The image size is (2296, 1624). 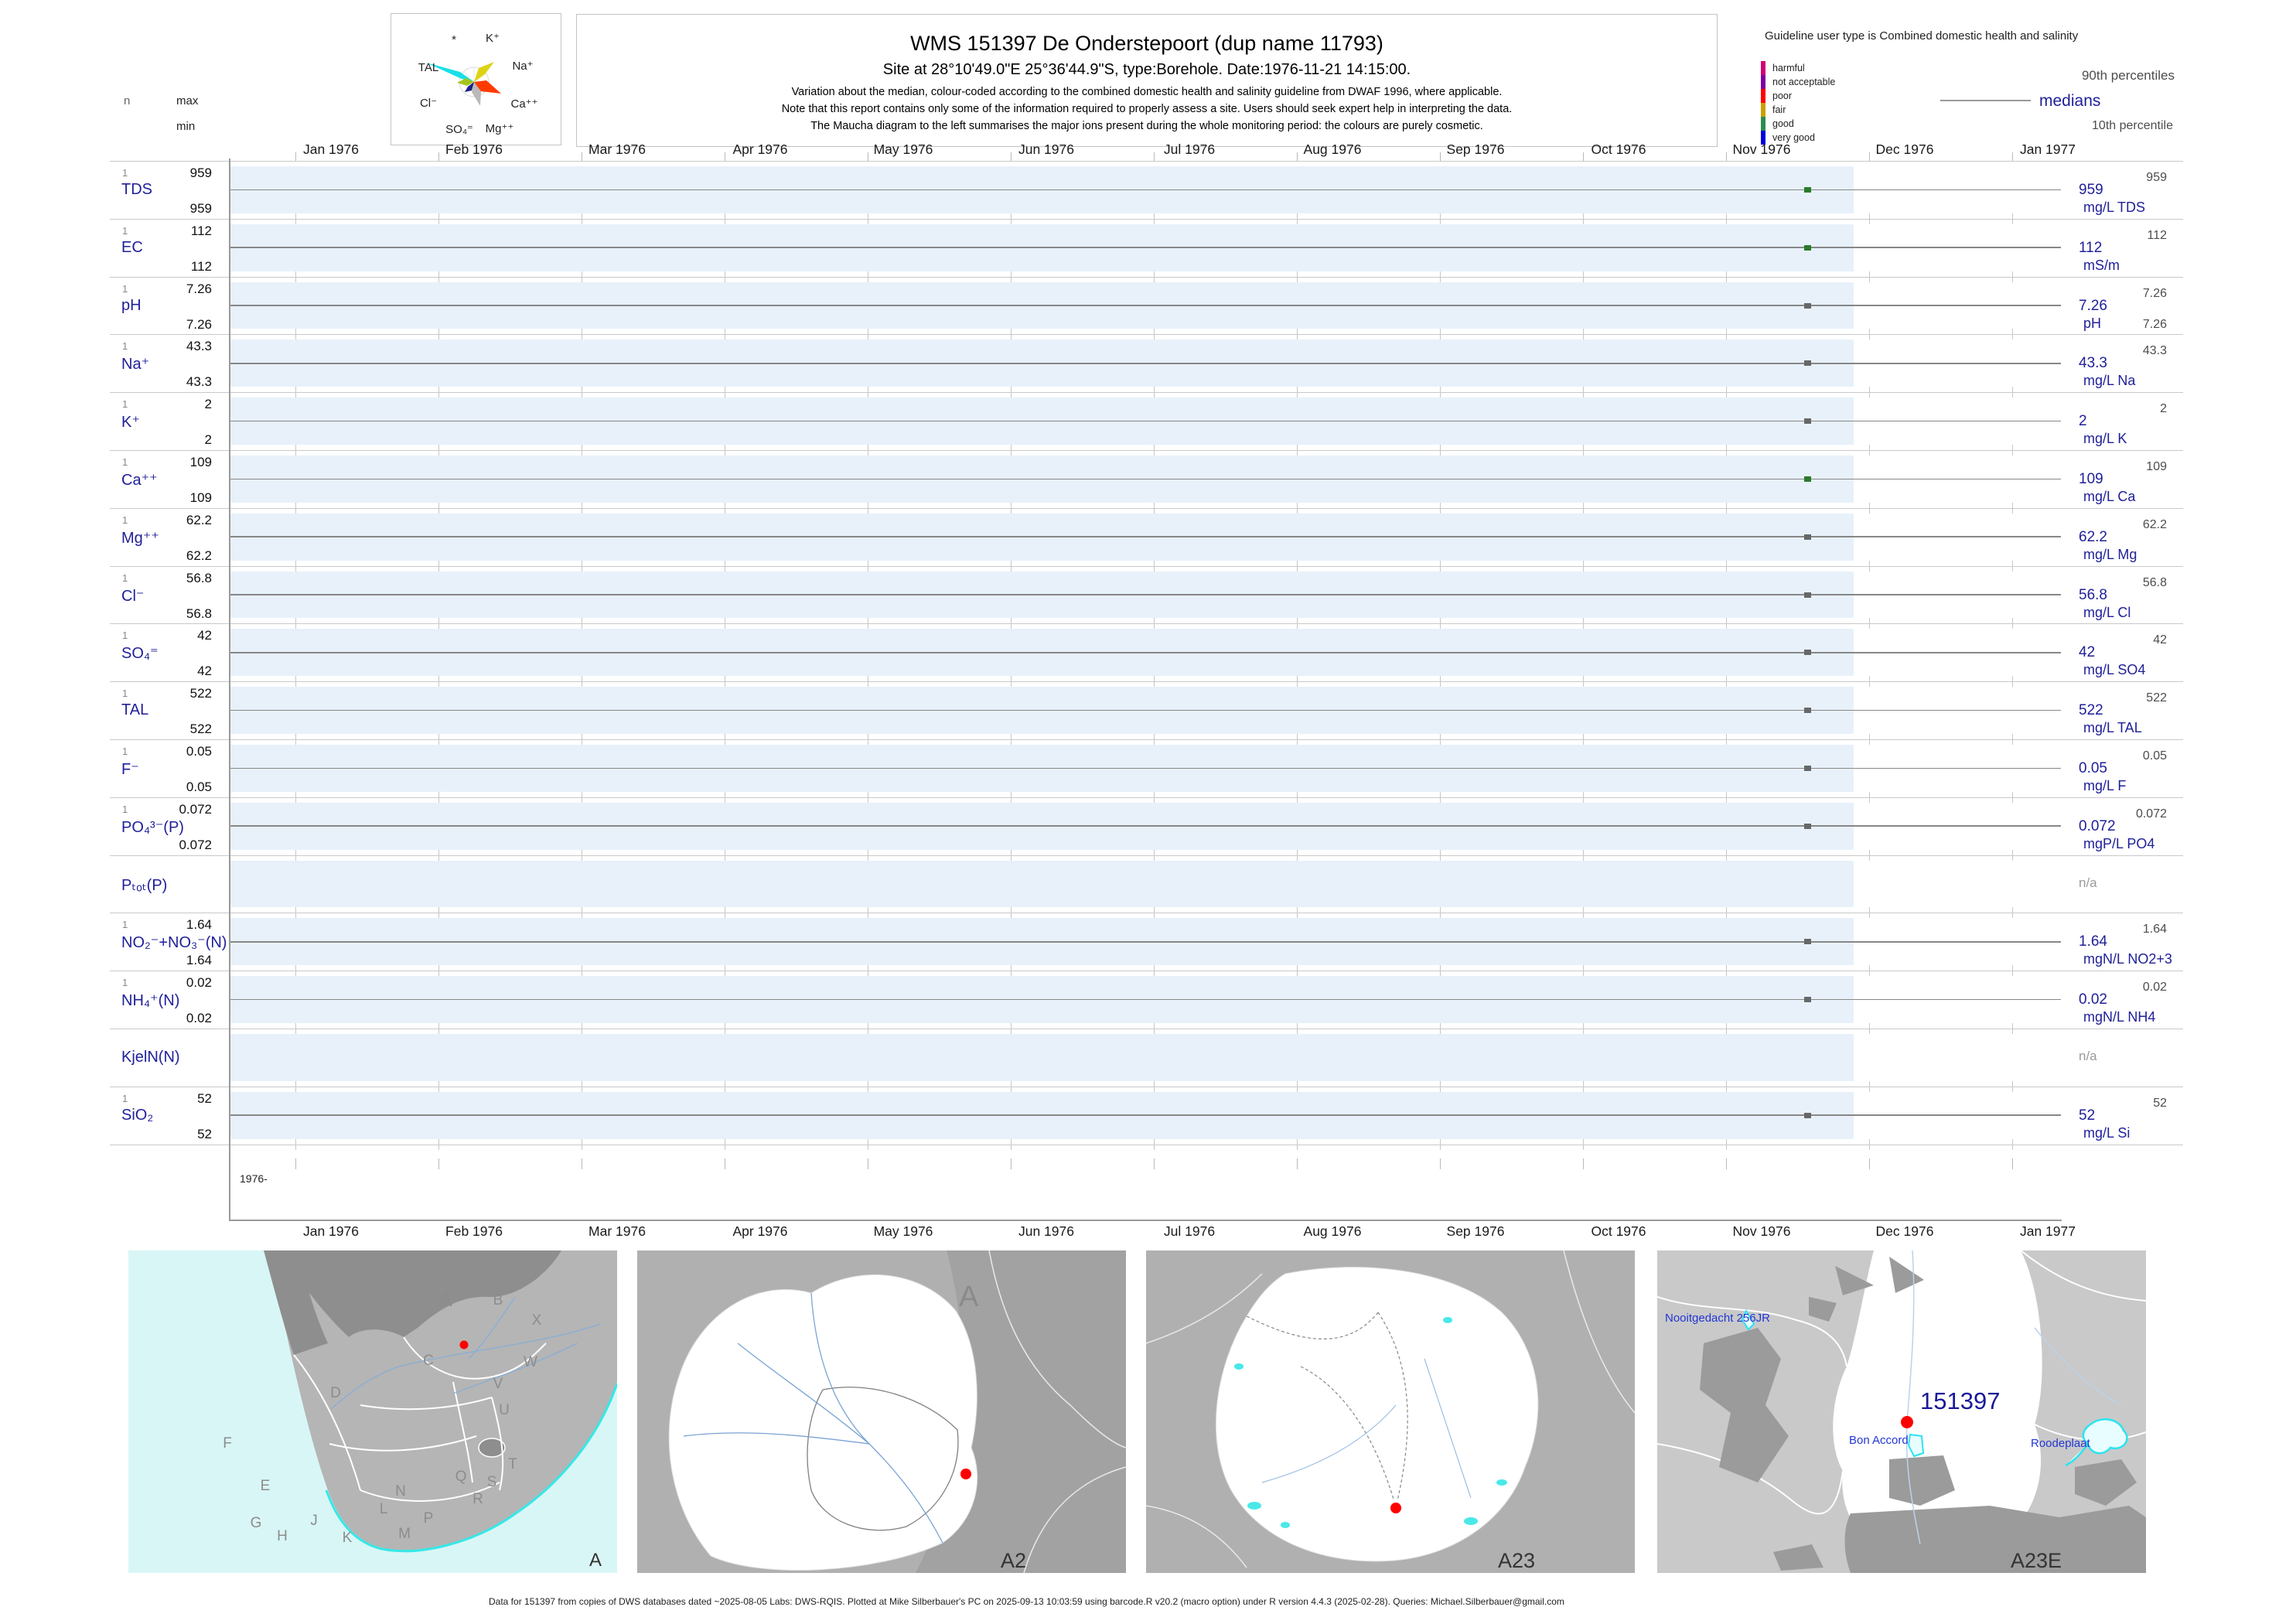 What do you see at coordinates (2154, 930) in the screenshot?
I see `row-p90-value: 1.64` at bounding box center [2154, 930].